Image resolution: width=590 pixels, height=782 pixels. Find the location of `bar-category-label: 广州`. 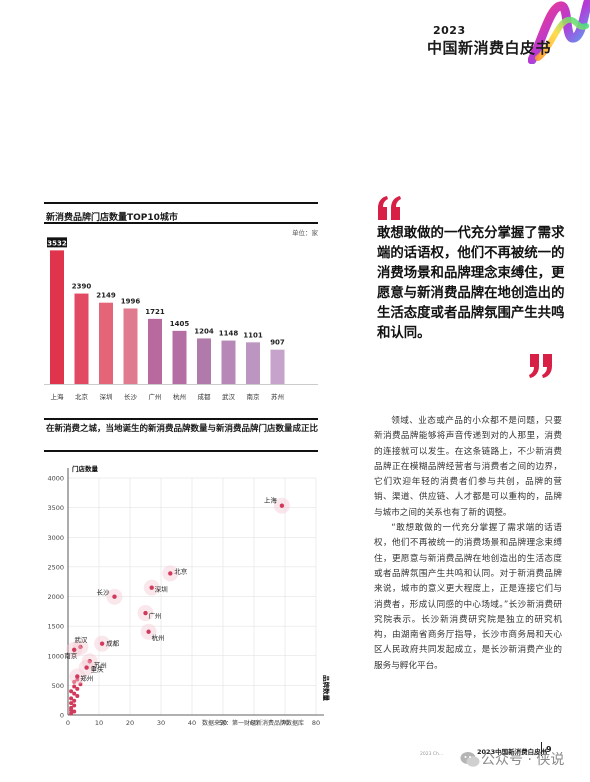

bar-category-label: 广州 is located at coordinates (155, 396).